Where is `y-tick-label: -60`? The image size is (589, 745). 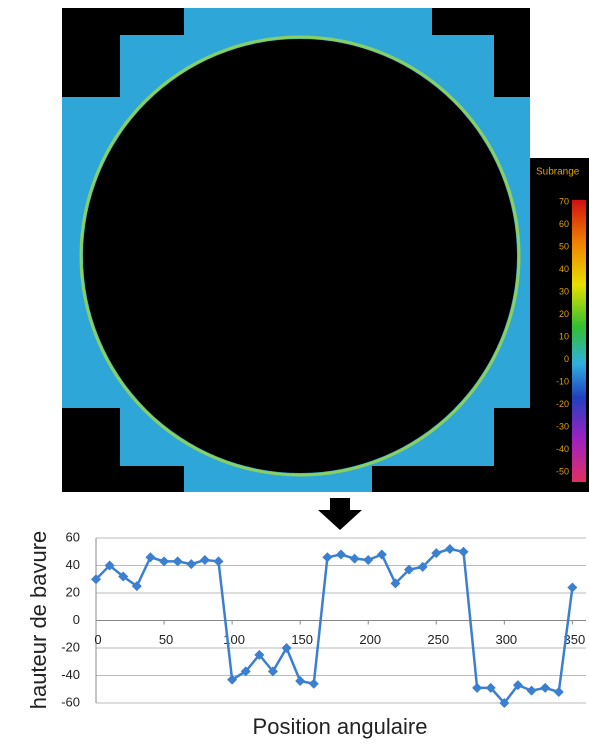
y-tick-label: -60 is located at coordinates (70, 701).